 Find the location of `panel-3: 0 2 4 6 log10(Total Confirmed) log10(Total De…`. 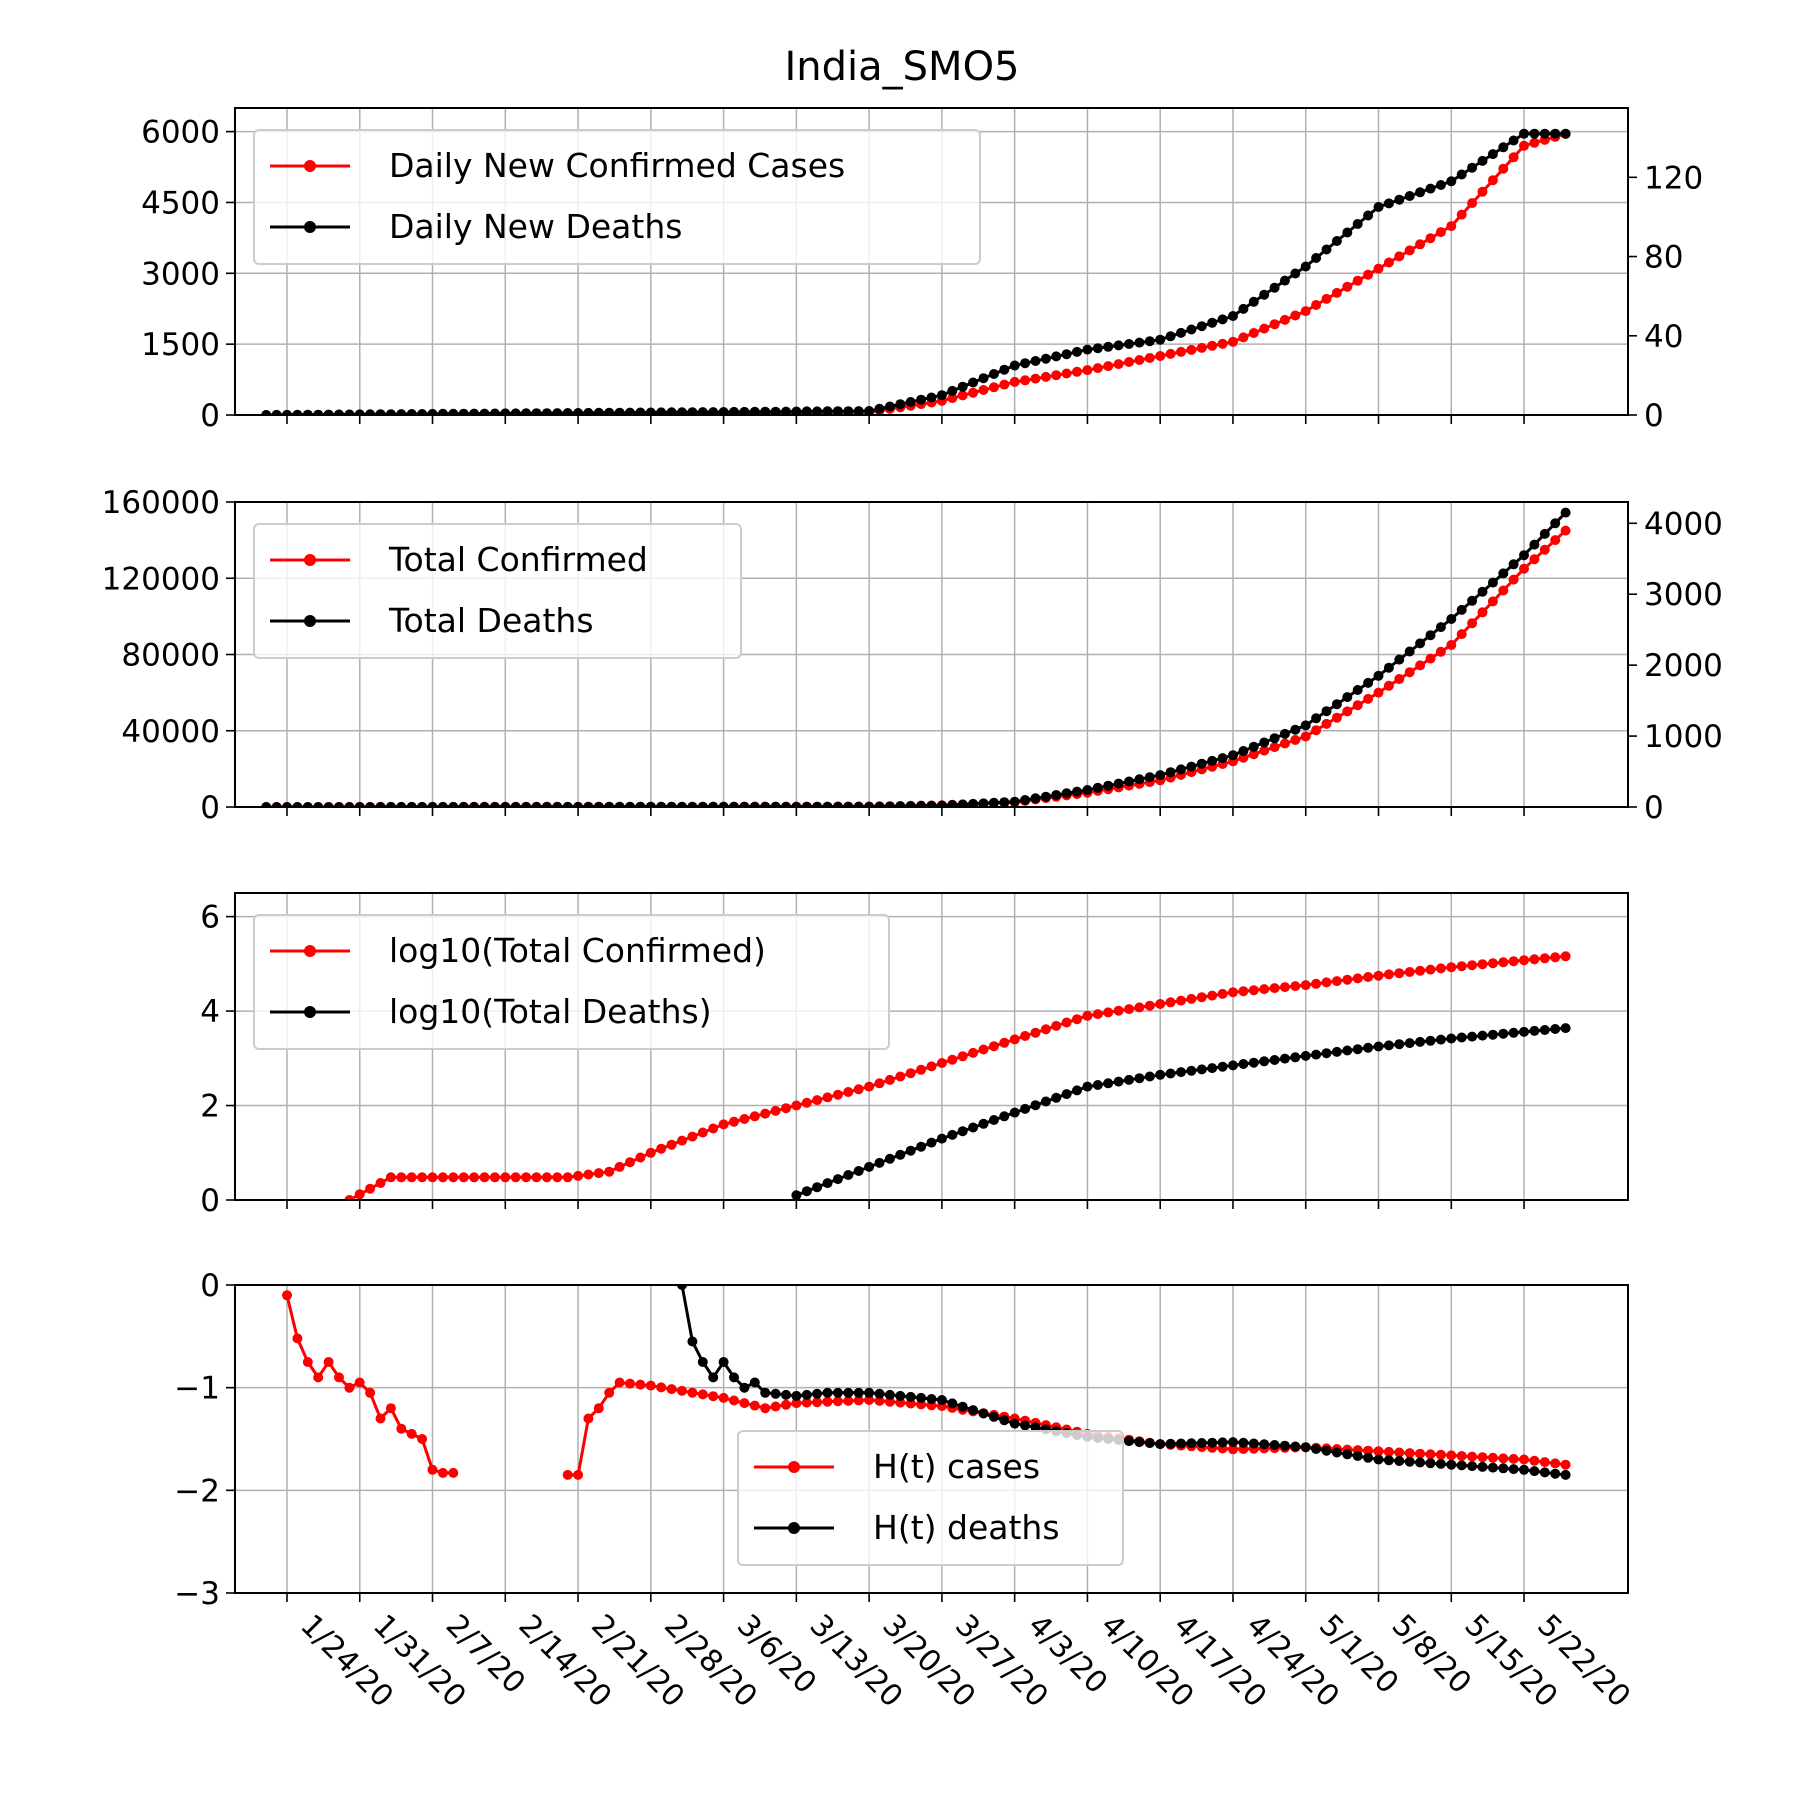

panel-3: 0 2 4 6 log10(Total Confirmed) log10(Total De… is located at coordinates (914, 1055).